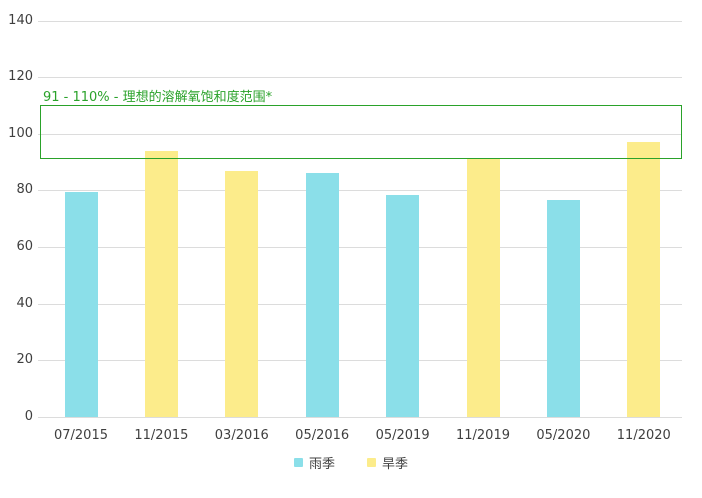 This screenshot has height=498, width=702. Describe the element at coordinates (322, 295) in the screenshot. I see `bar-雨季-05/2016` at that location.